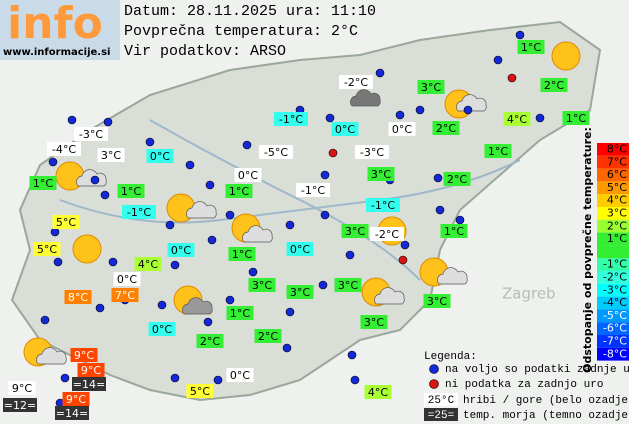 This screenshot has height=429, width=629. I want to click on scale-label: 8°C, so click(617, 149).